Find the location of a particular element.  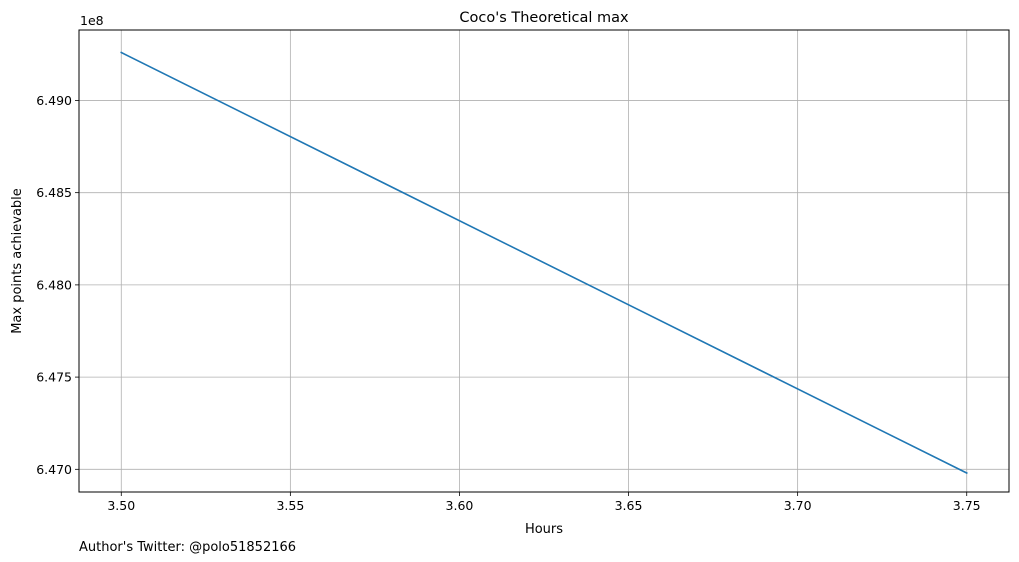

x-tick-label: 3.55 is located at coordinates (290, 505).